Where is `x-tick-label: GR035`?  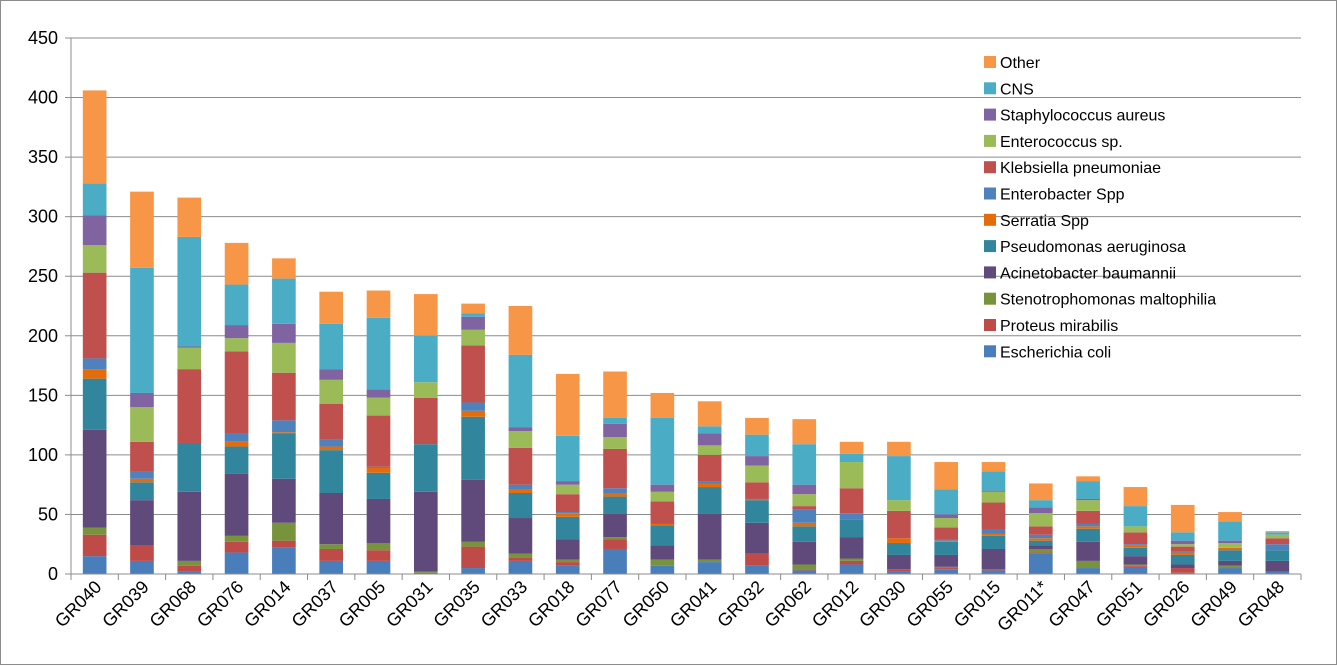
x-tick-label: GR035 is located at coordinates (456, 604).